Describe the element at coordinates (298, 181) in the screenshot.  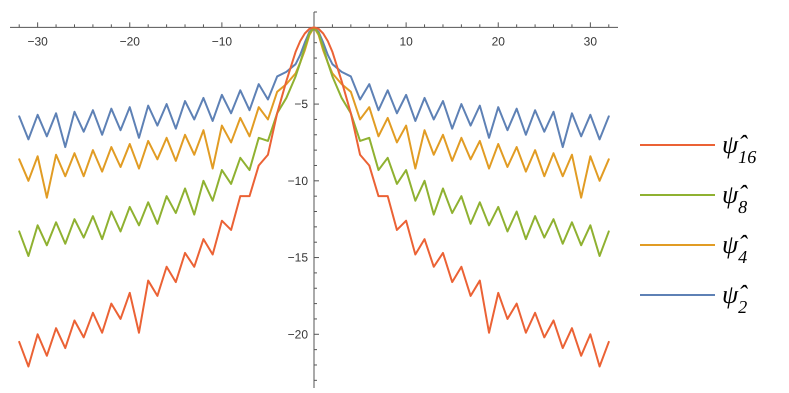
I see `y-tick-label: −10` at that location.